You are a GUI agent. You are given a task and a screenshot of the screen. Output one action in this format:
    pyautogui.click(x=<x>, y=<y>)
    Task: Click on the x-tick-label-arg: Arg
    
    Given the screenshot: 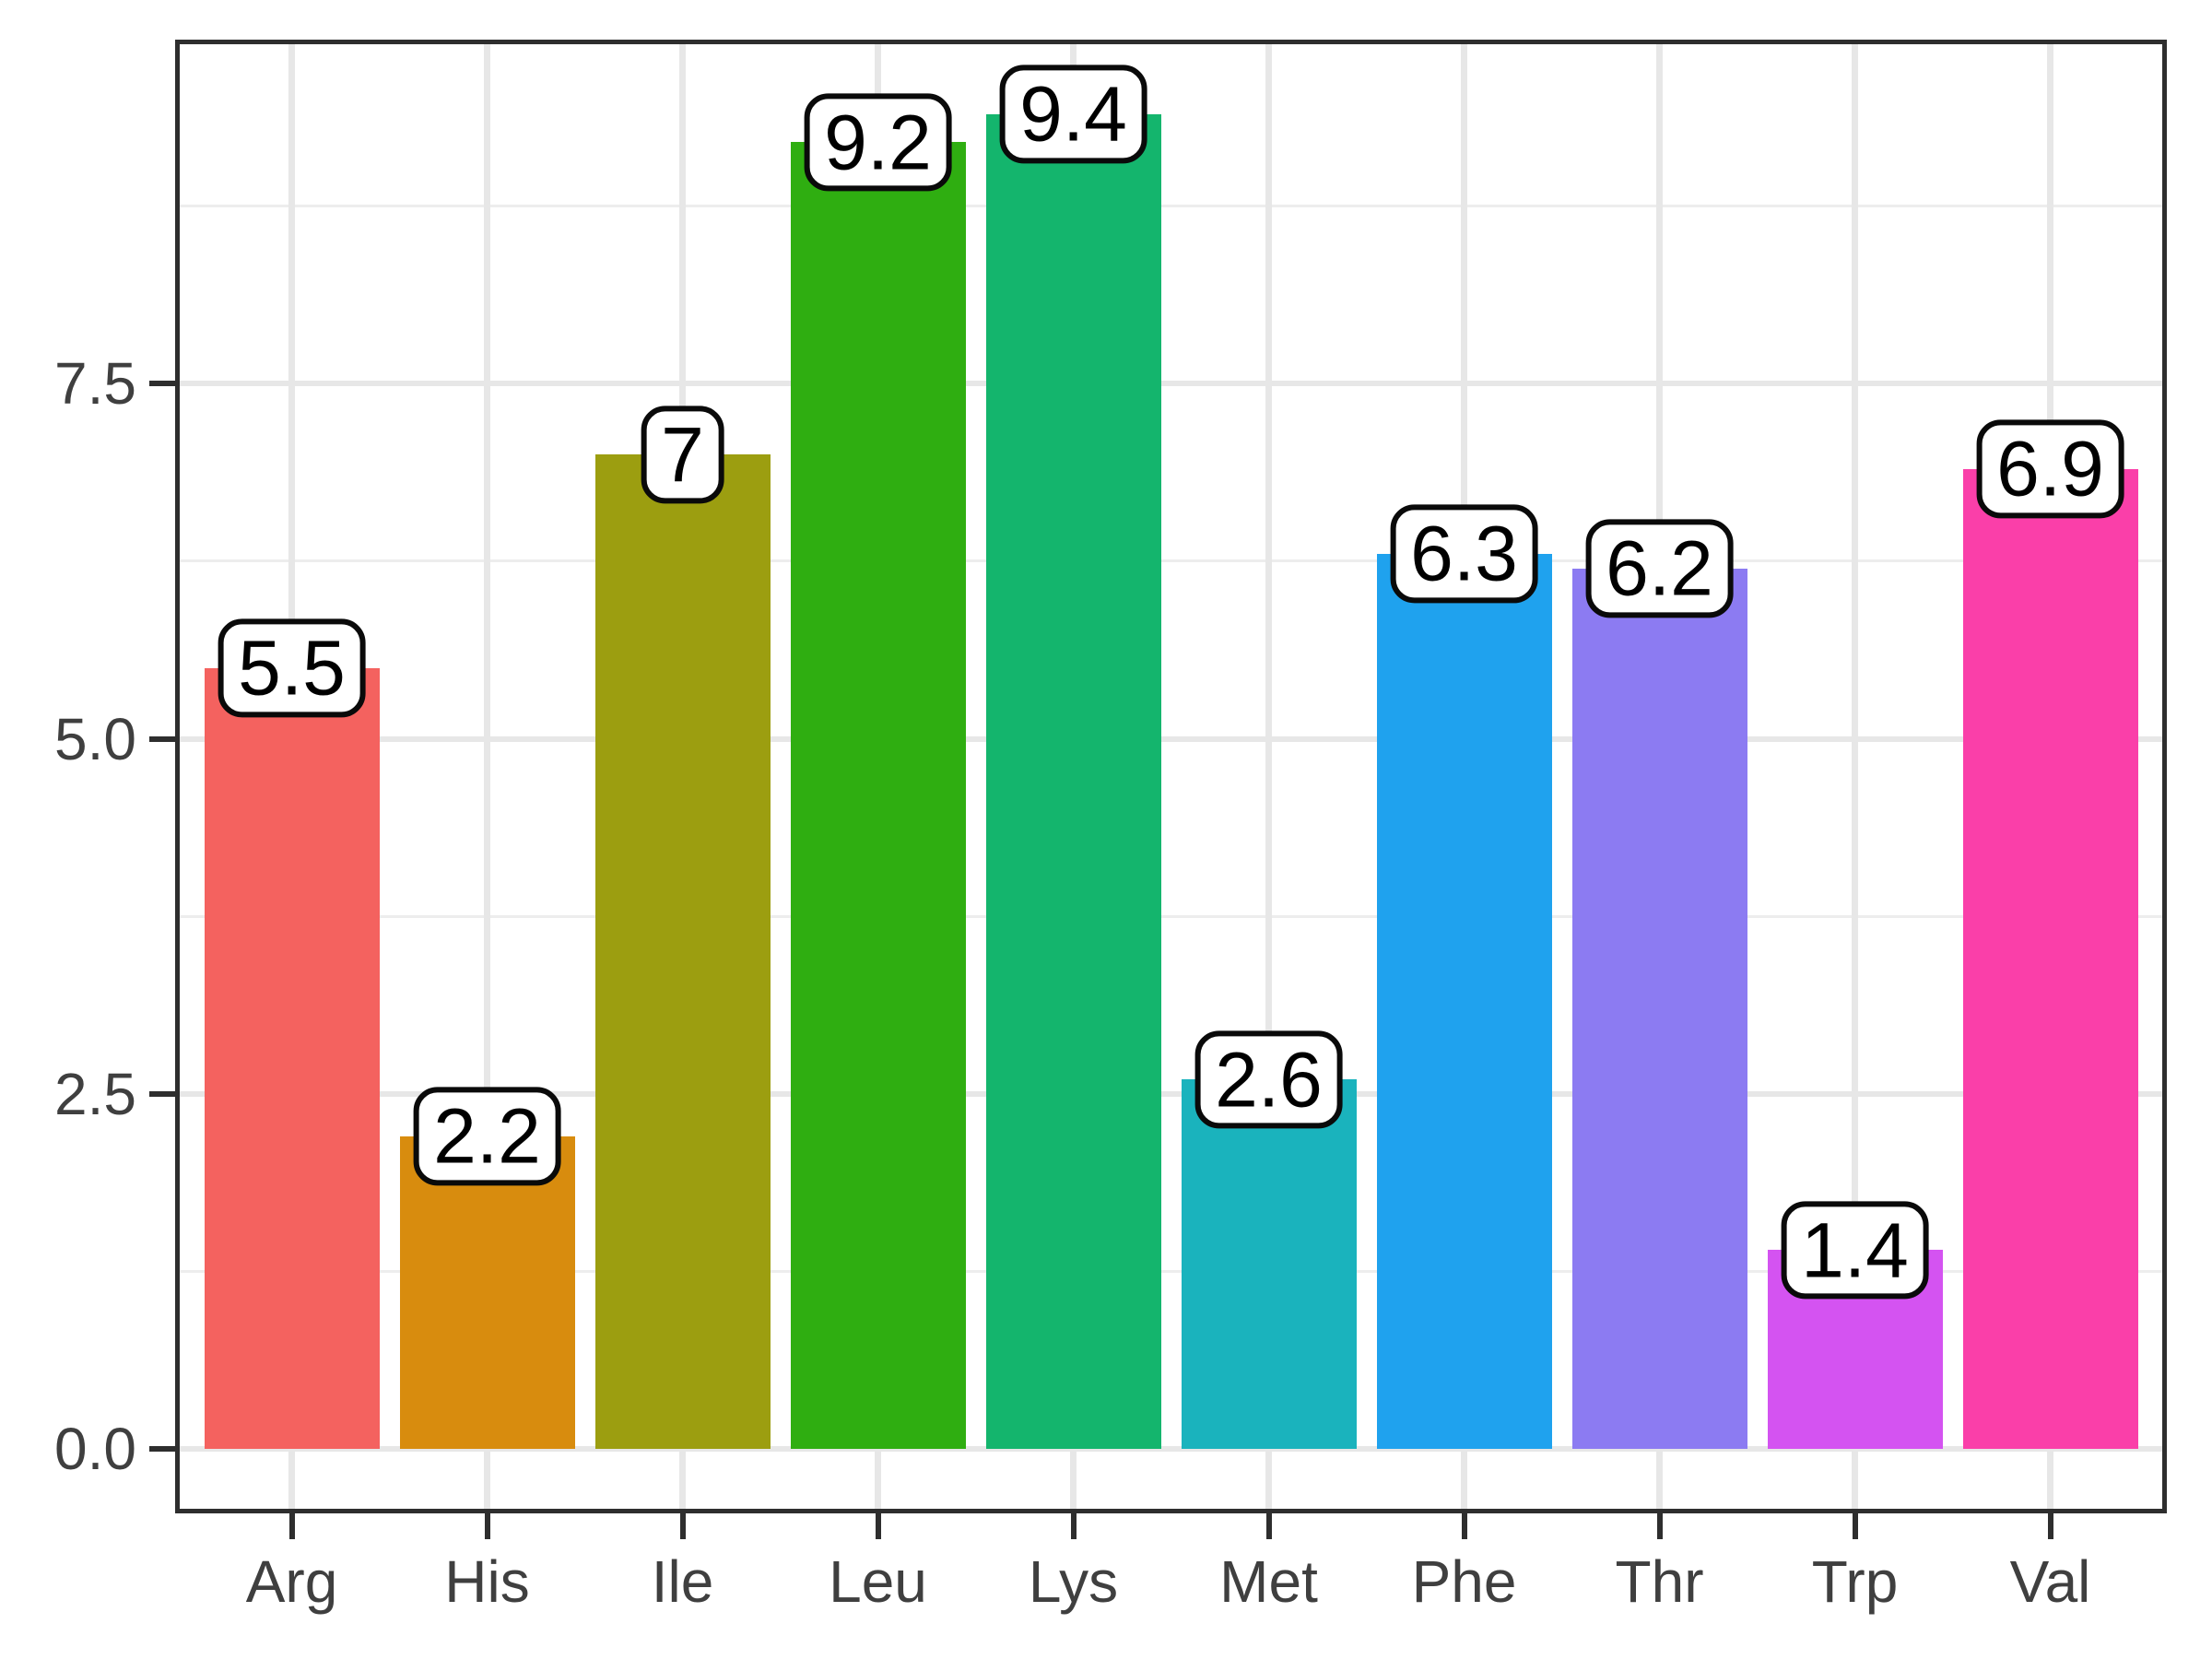 What is the action you would take?
    pyautogui.click(x=291, y=1581)
    